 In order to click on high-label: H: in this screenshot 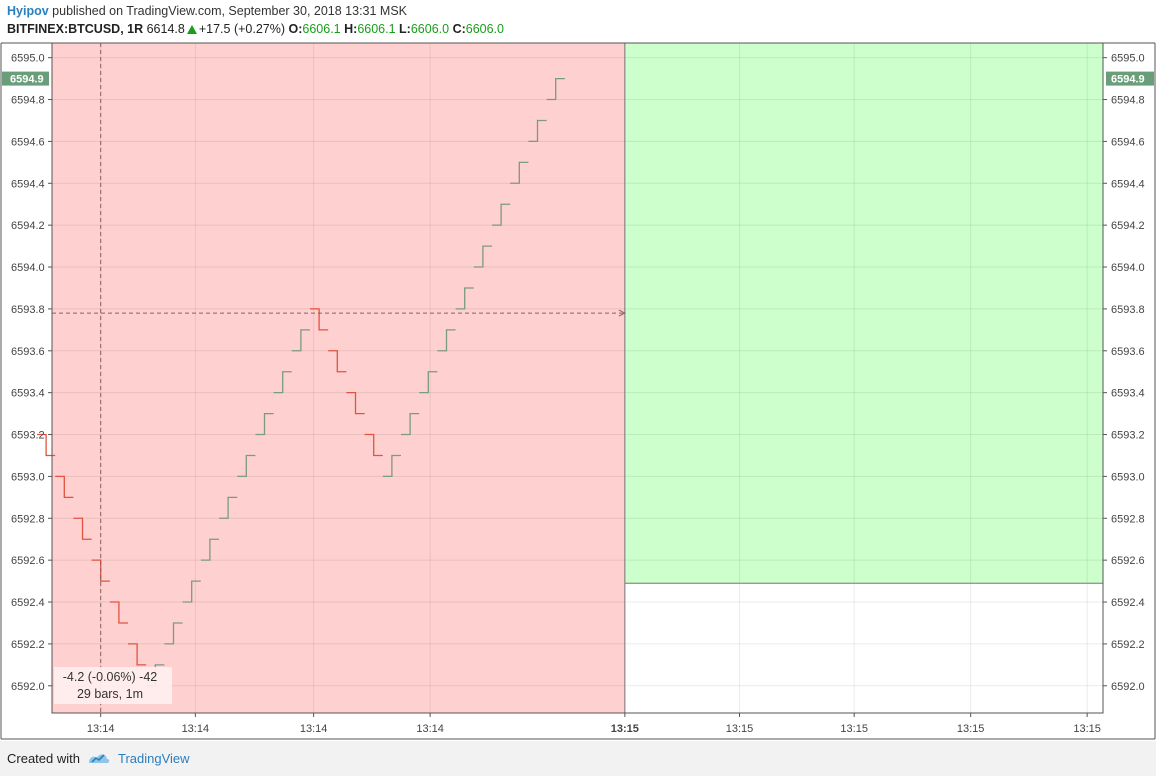, I will do `click(351, 29)`.